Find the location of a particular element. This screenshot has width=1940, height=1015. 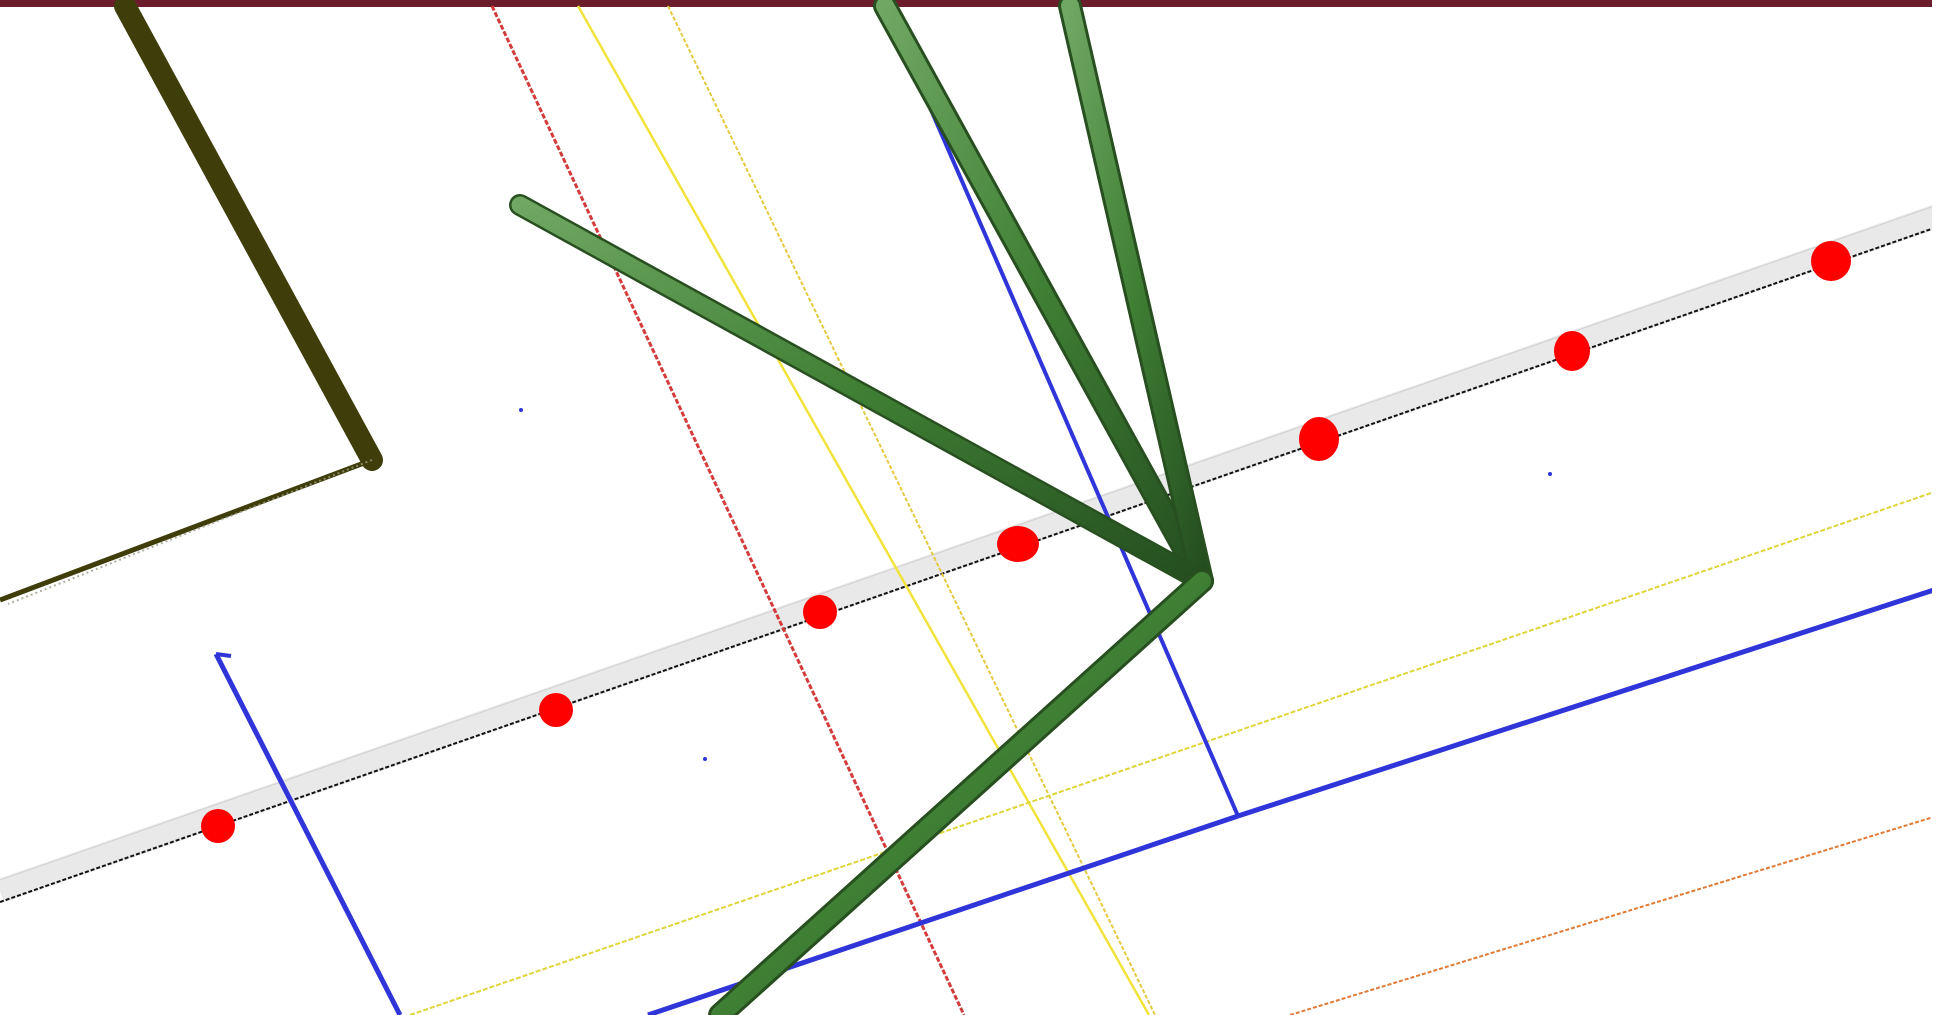

orange-guide-line is located at coordinates (1614, 914).